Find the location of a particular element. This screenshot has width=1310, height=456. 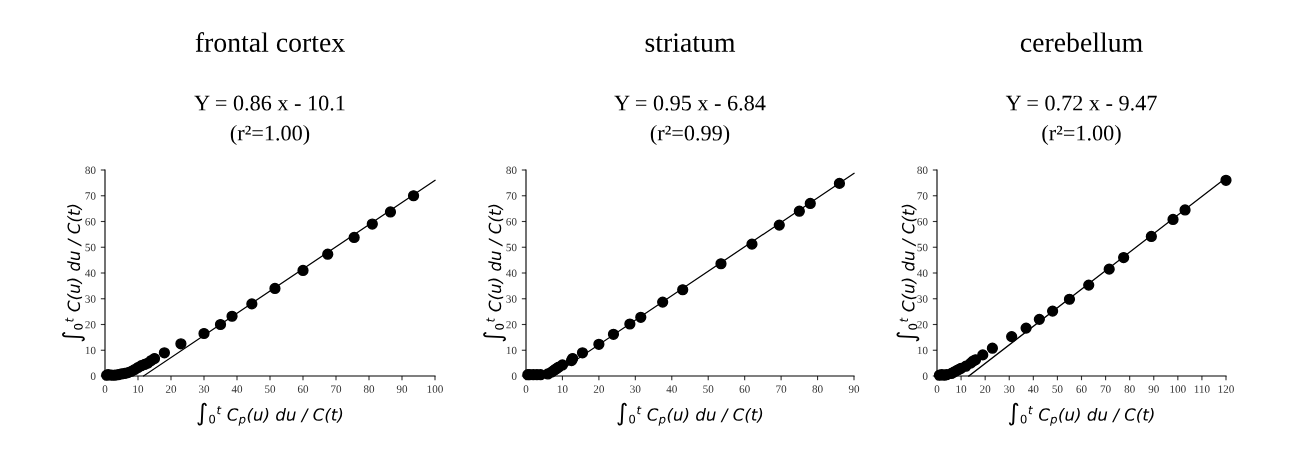

text: (r²=0.99) is located at coordinates (690, 135).